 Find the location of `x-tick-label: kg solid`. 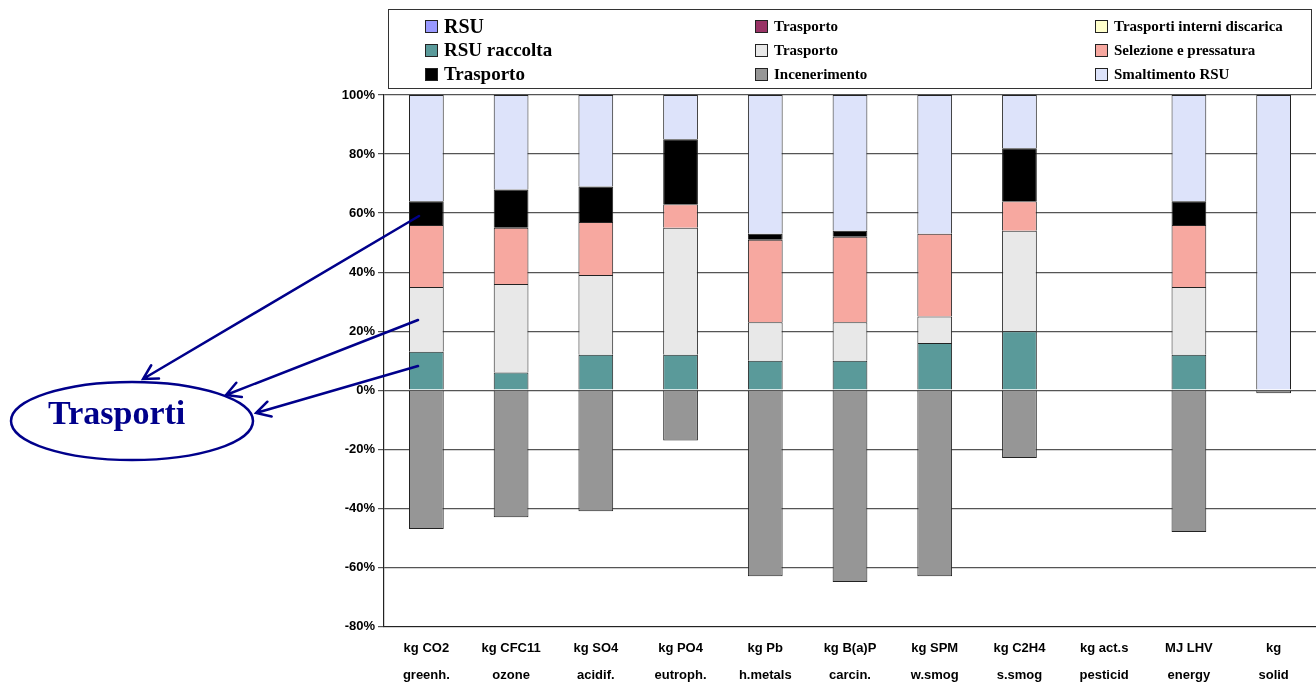

x-tick-label: kg solid is located at coordinates (1273, 660).